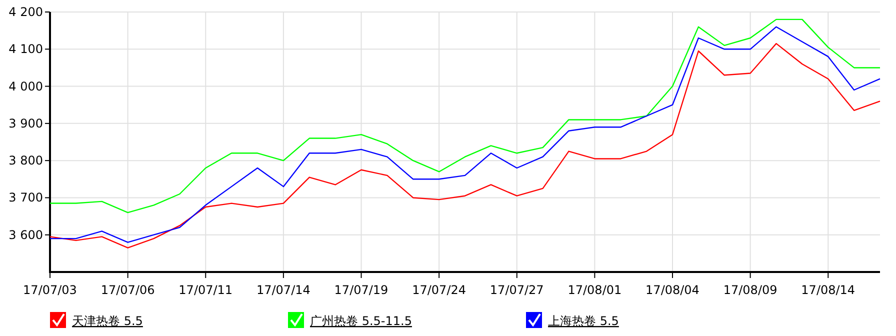  What do you see at coordinates (205, 290) in the screenshot?
I see `x-tick-label: 17/07/11` at bounding box center [205, 290].